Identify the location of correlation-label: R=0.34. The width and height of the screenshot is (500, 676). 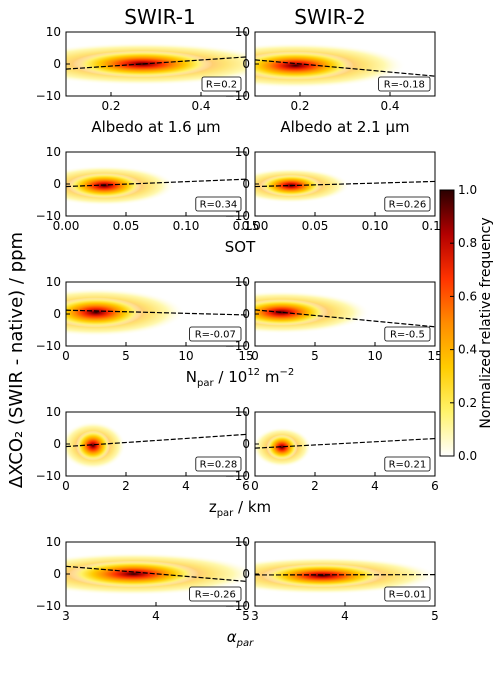
(219, 205).